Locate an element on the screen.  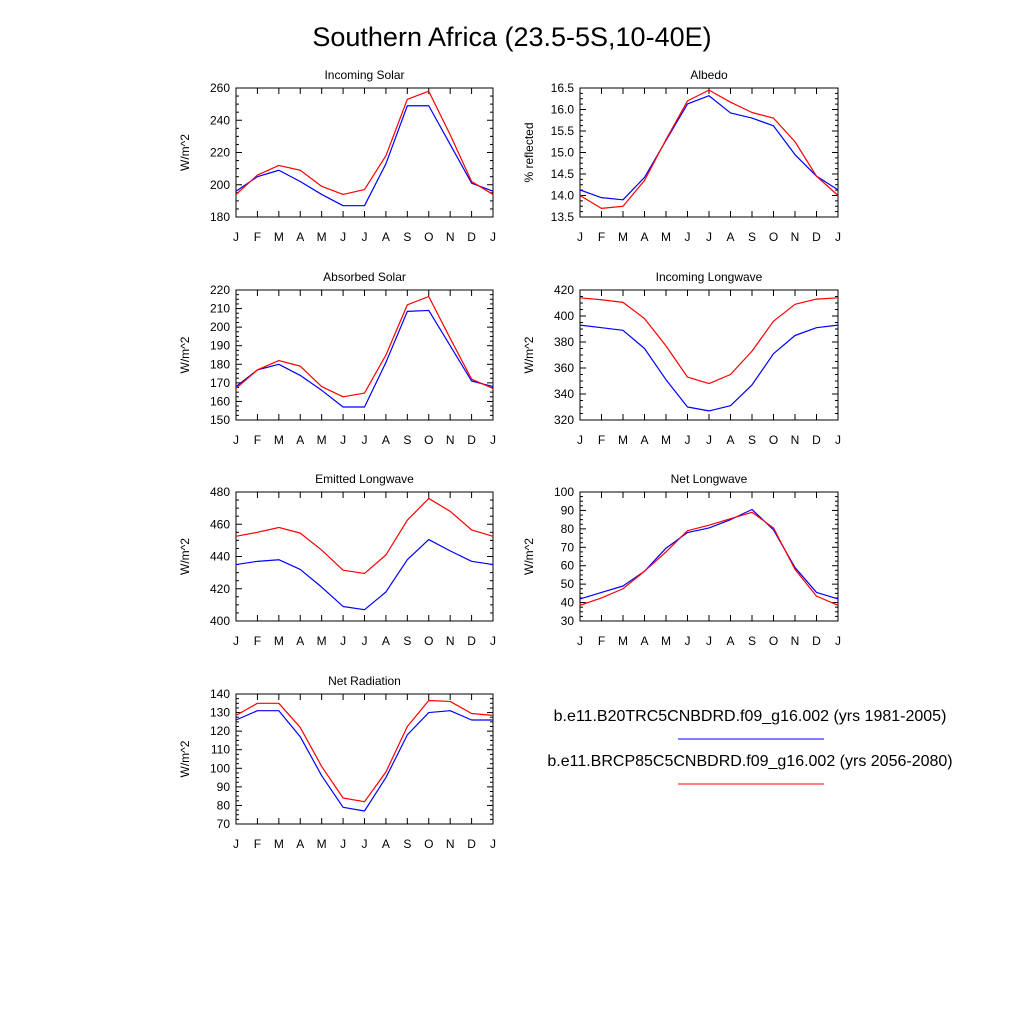
incoming-longwave-series-historical is located at coordinates (709, 368).